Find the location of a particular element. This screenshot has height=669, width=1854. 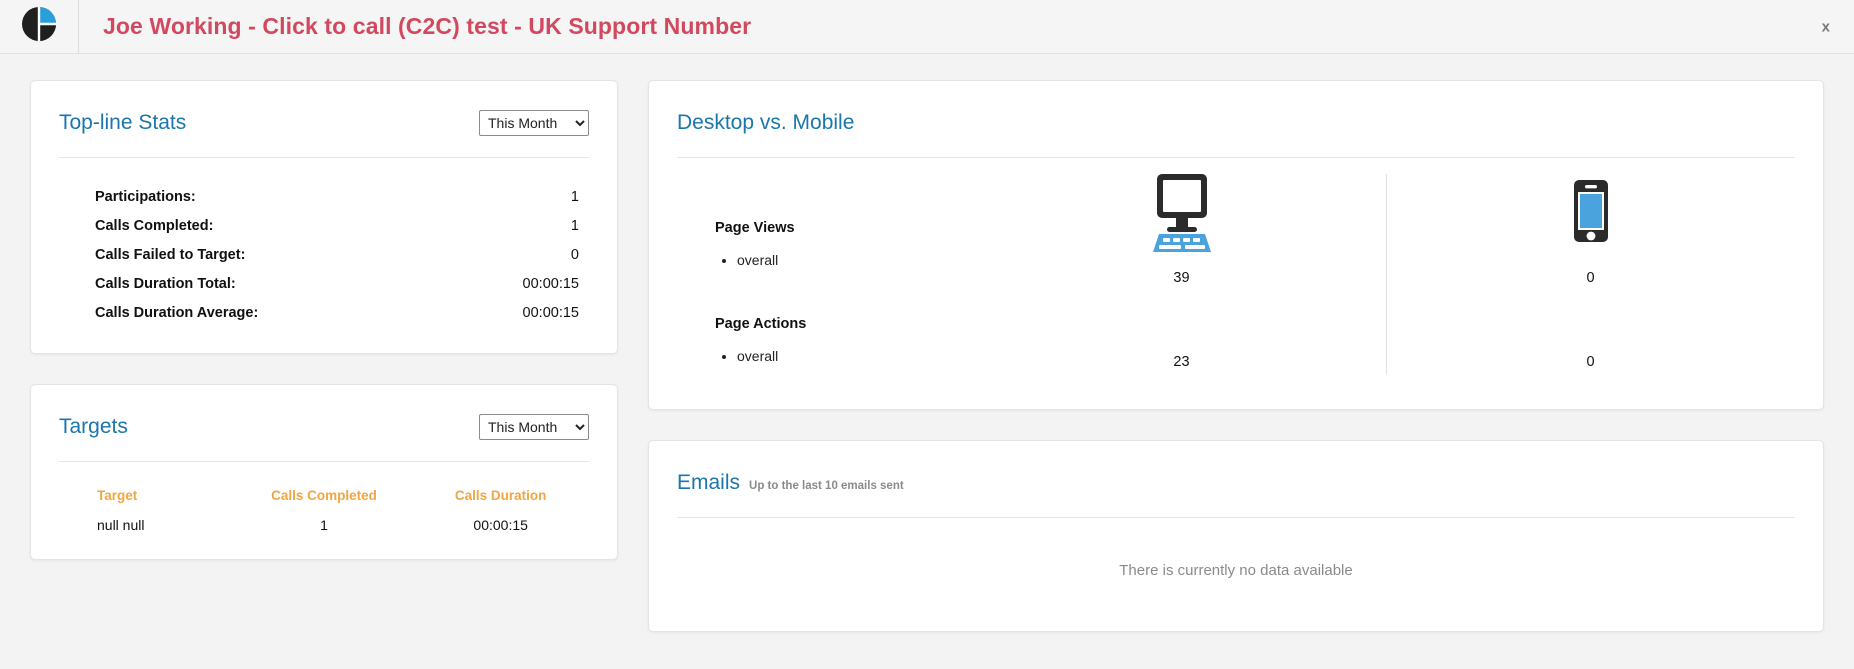

emails-title-wrap: Emails Up to the last 10 emails sent is located at coordinates (790, 483).